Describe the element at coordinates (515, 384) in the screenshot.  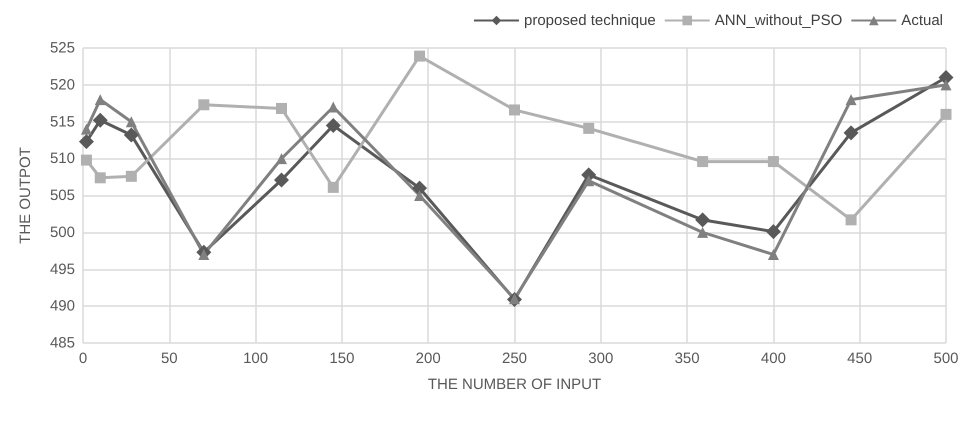
I see `x-axis-title: THE NUMBER OF INPUT` at that location.